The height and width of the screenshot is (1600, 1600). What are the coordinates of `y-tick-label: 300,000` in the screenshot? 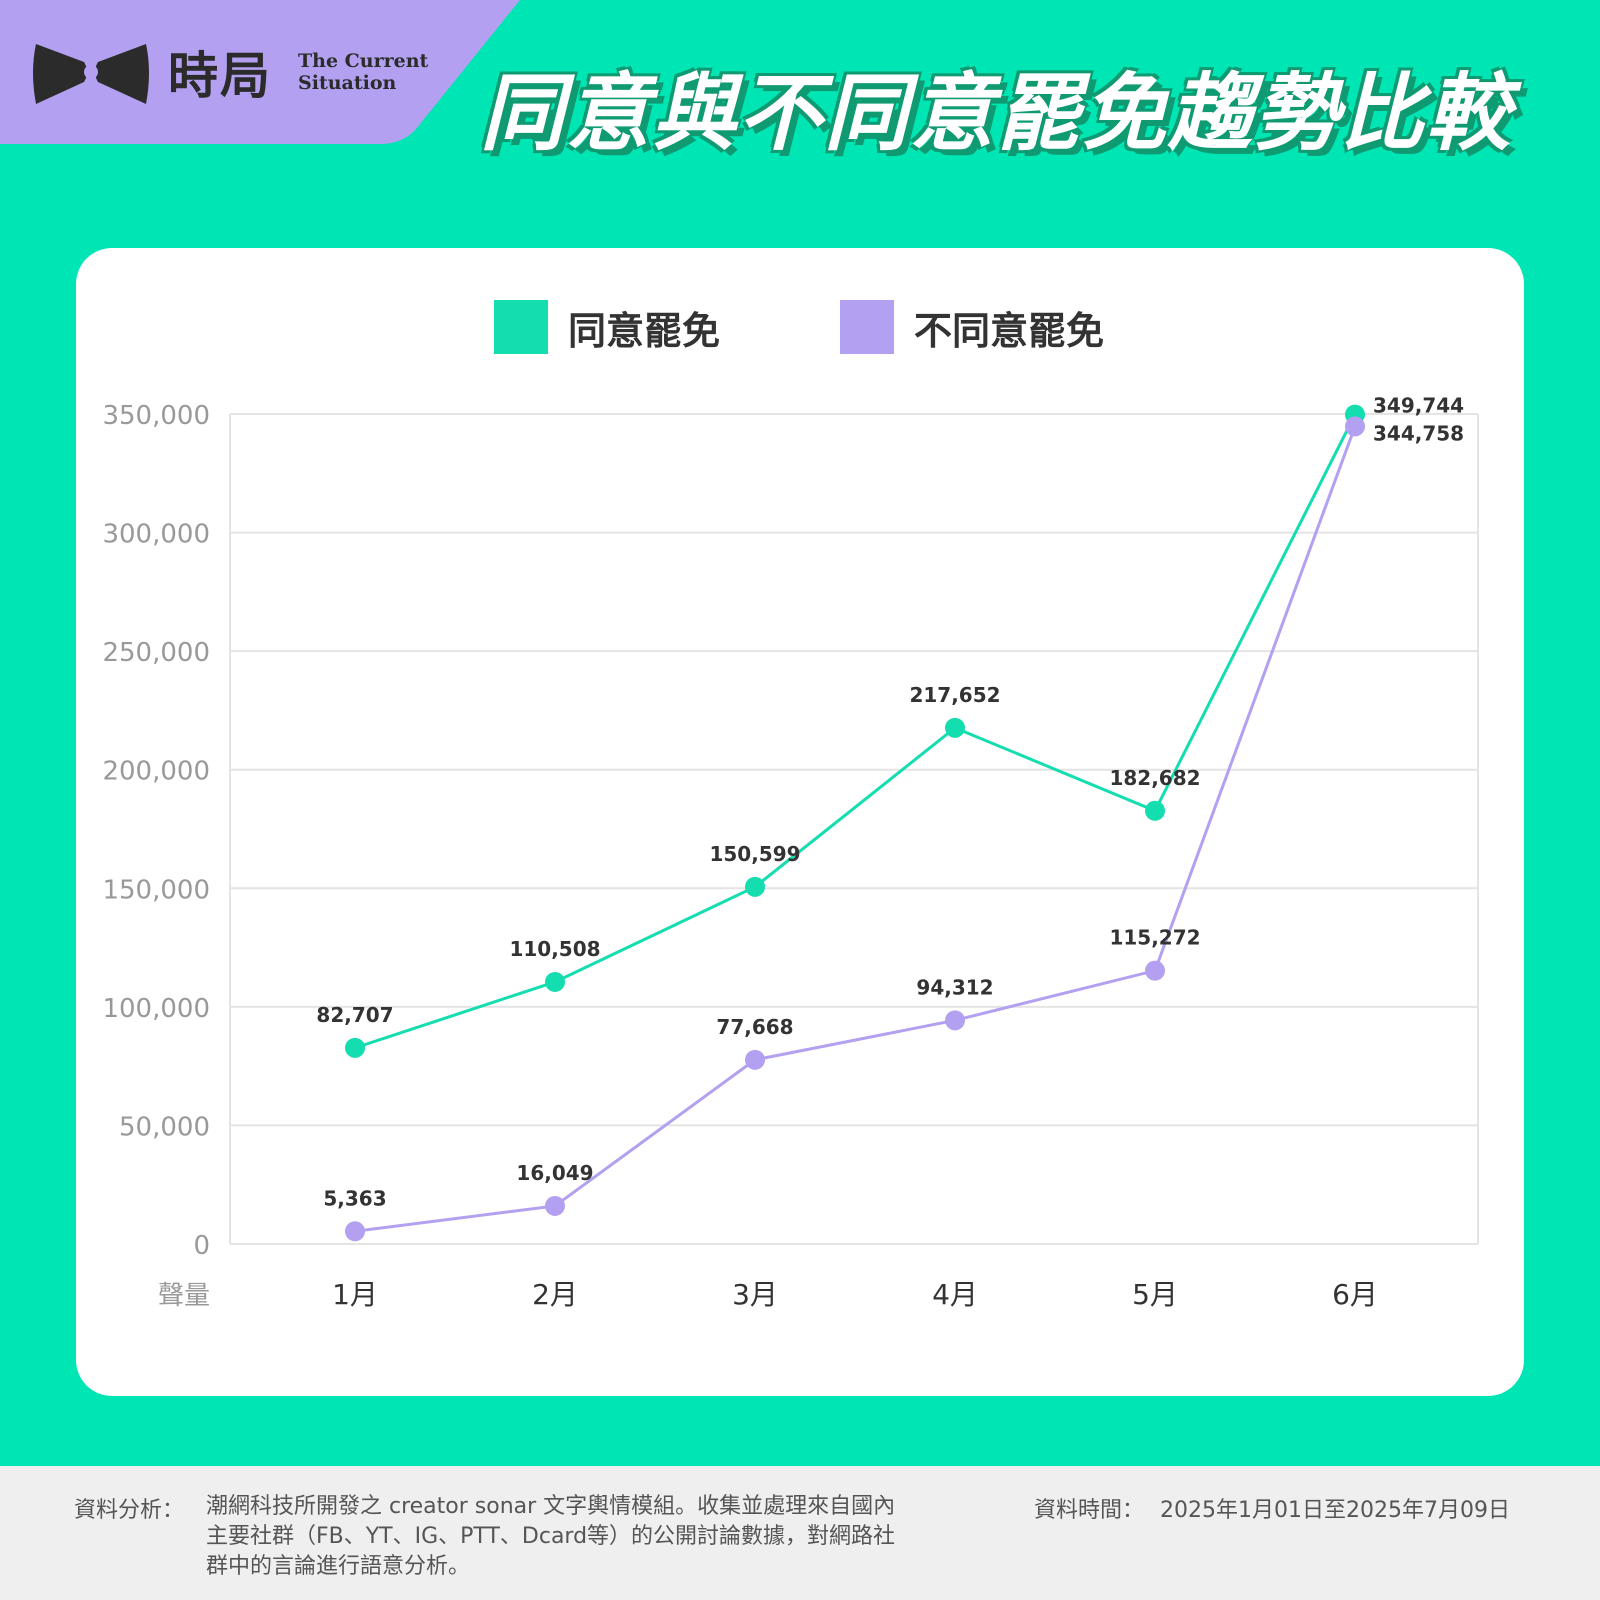 It's located at (156, 535).